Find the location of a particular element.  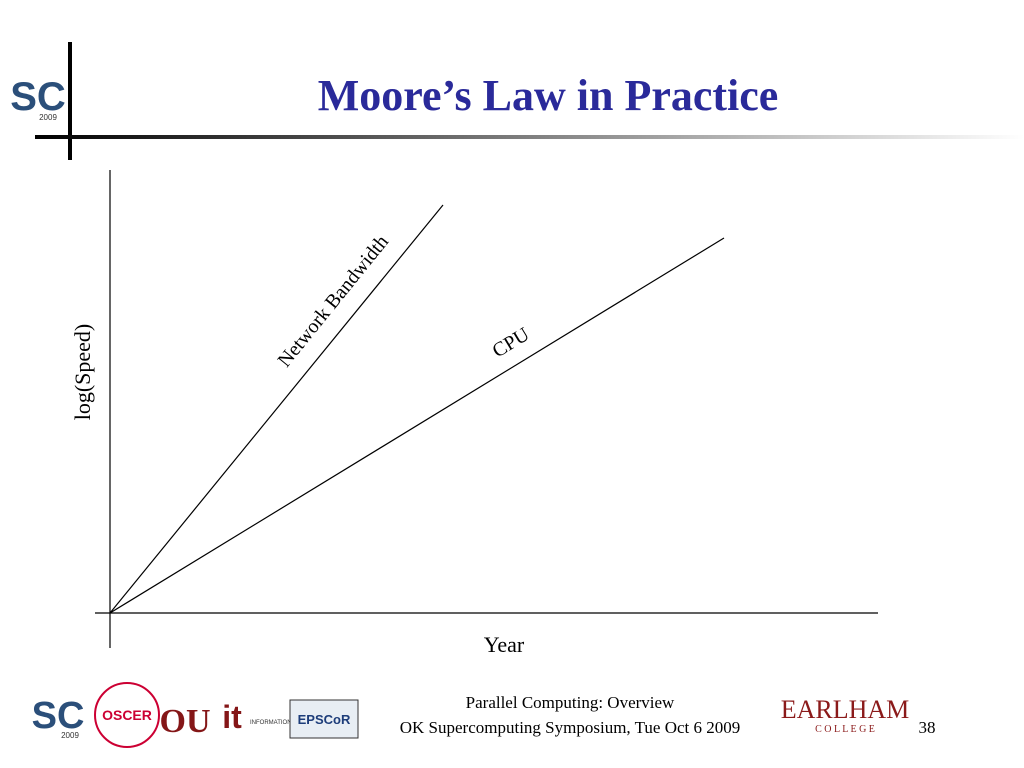

footer-line-1: Parallel Computing: Overview is located at coordinates (570, 702).